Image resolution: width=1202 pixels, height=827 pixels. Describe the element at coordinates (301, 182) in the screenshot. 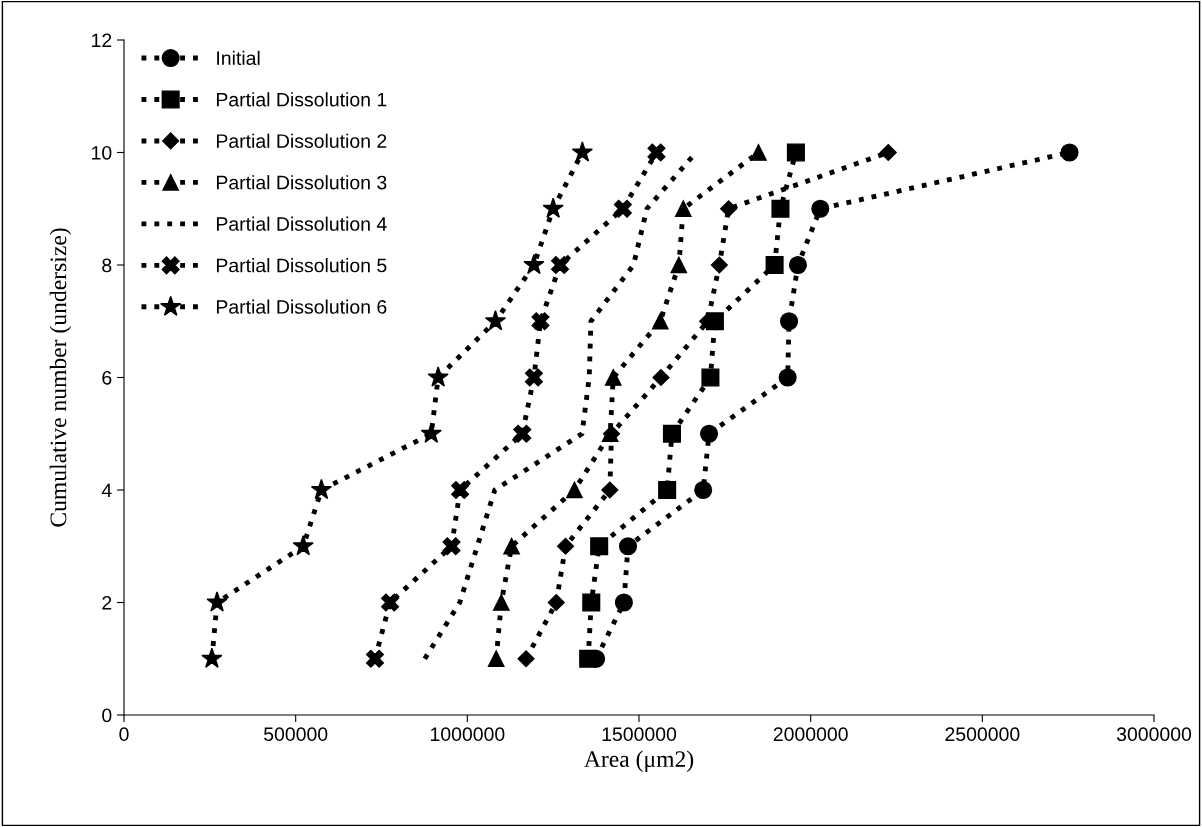

I see `legend-label: Partial Dissolution 3` at that location.